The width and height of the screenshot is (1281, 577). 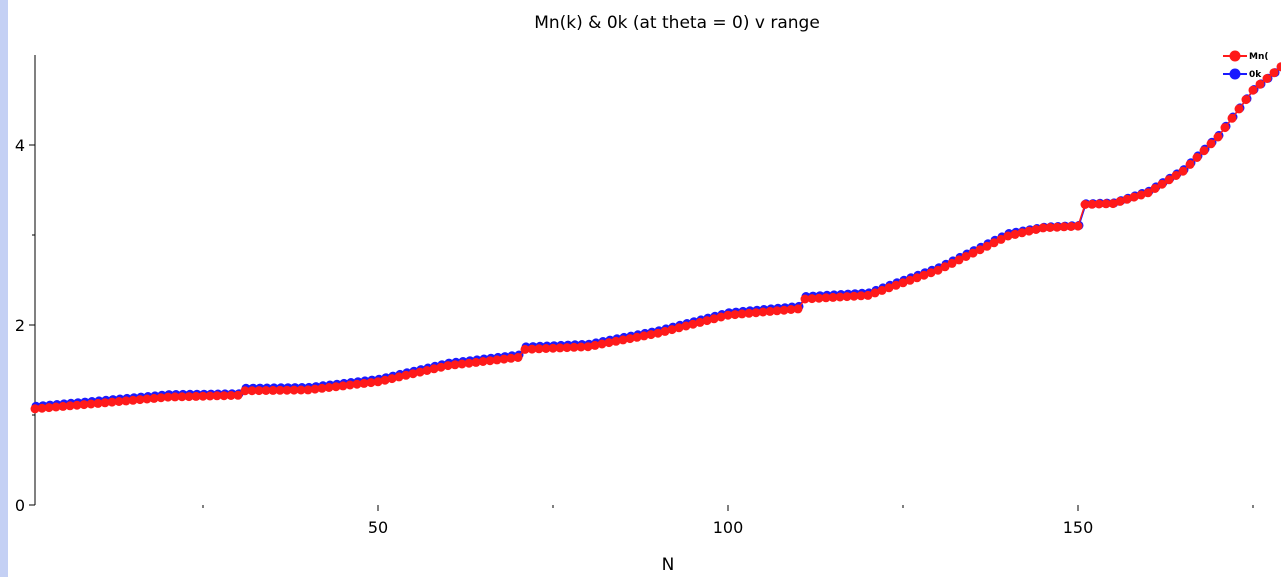 I want to click on x-axis-title: N, so click(x=668, y=565).